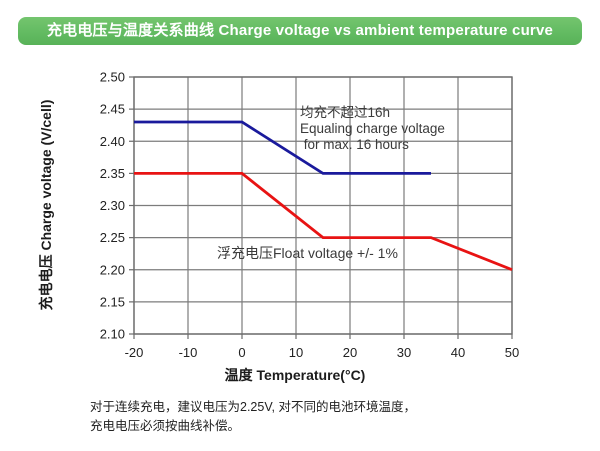 This screenshot has height=451, width=600. I want to click on y-tick-label: 2.30, so click(112, 205).